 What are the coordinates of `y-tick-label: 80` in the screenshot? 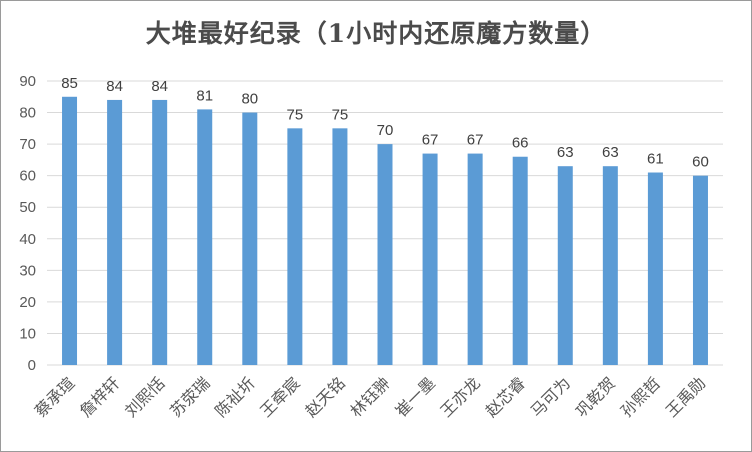 It's located at (27, 113).